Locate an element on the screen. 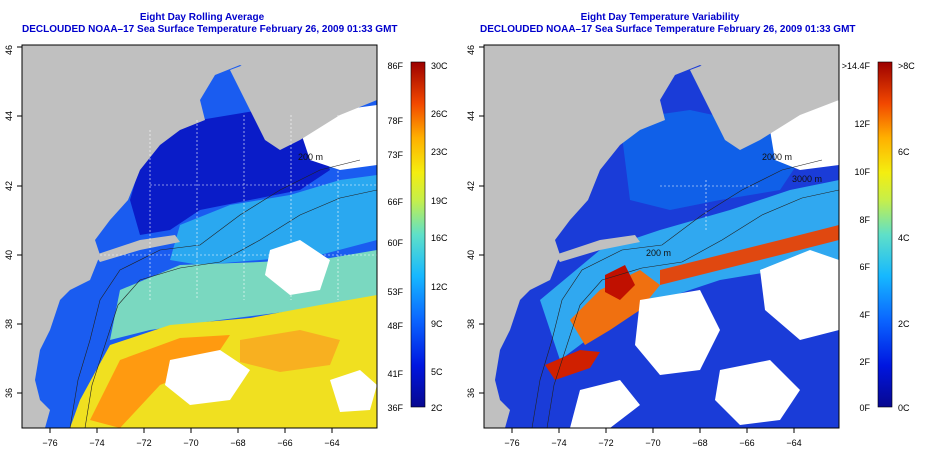 This screenshot has width=950, height=475. right-cb-6c: 6C is located at coordinates (904, 152).